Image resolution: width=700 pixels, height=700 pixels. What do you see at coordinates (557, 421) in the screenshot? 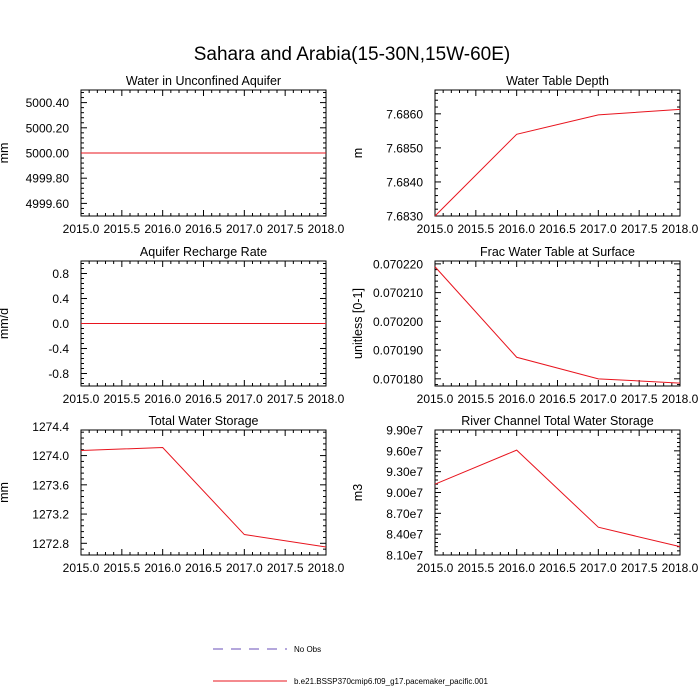
I see `panel-title: River Channel Total Water Storage` at bounding box center [557, 421].